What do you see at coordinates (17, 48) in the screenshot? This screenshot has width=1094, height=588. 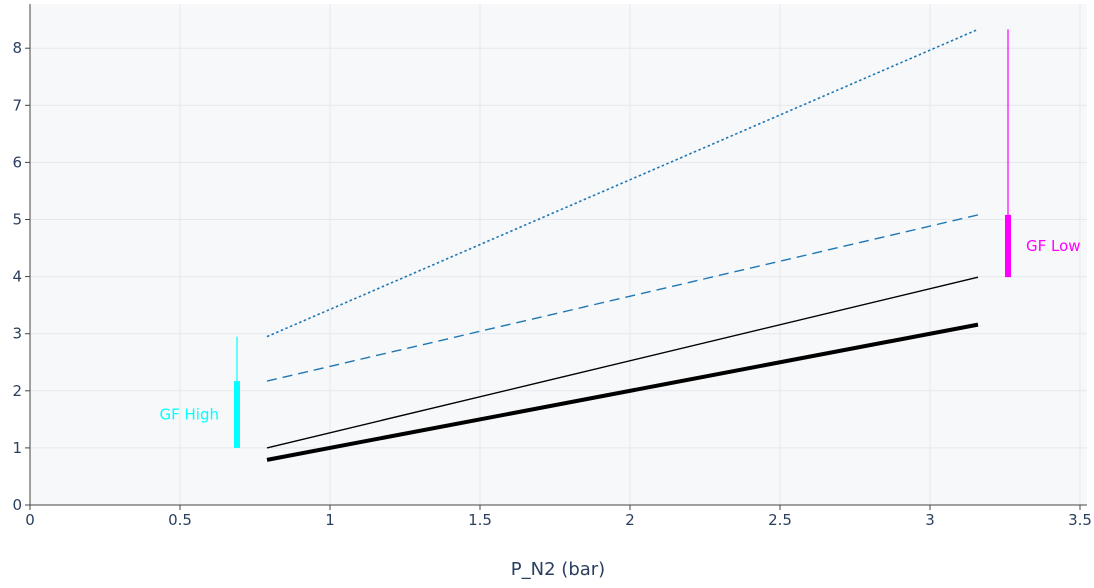 I see `y-tick-label: 8` at bounding box center [17, 48].